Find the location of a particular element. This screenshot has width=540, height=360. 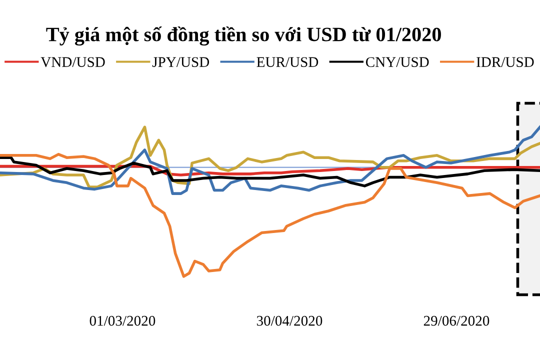

x-tick-label: 29/06/2020 is located at coordinates (457, 321).